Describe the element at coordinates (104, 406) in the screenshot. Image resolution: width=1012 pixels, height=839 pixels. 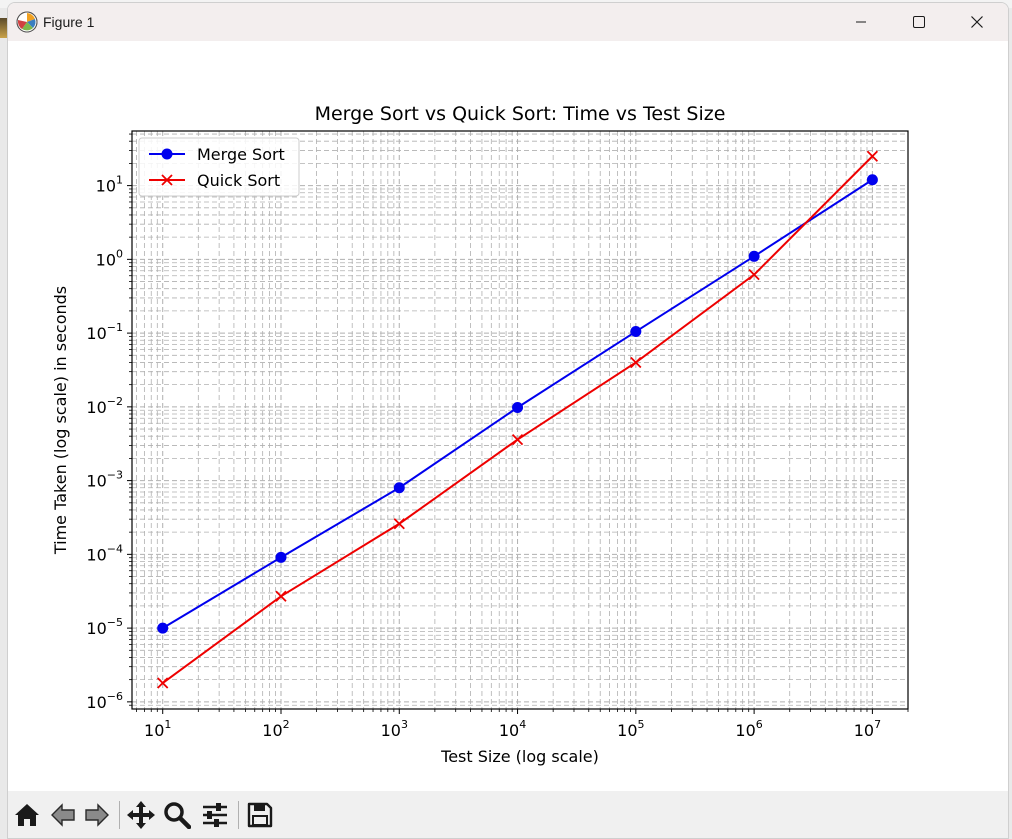
I see `y-tick-label: 10⁻²` at that location.